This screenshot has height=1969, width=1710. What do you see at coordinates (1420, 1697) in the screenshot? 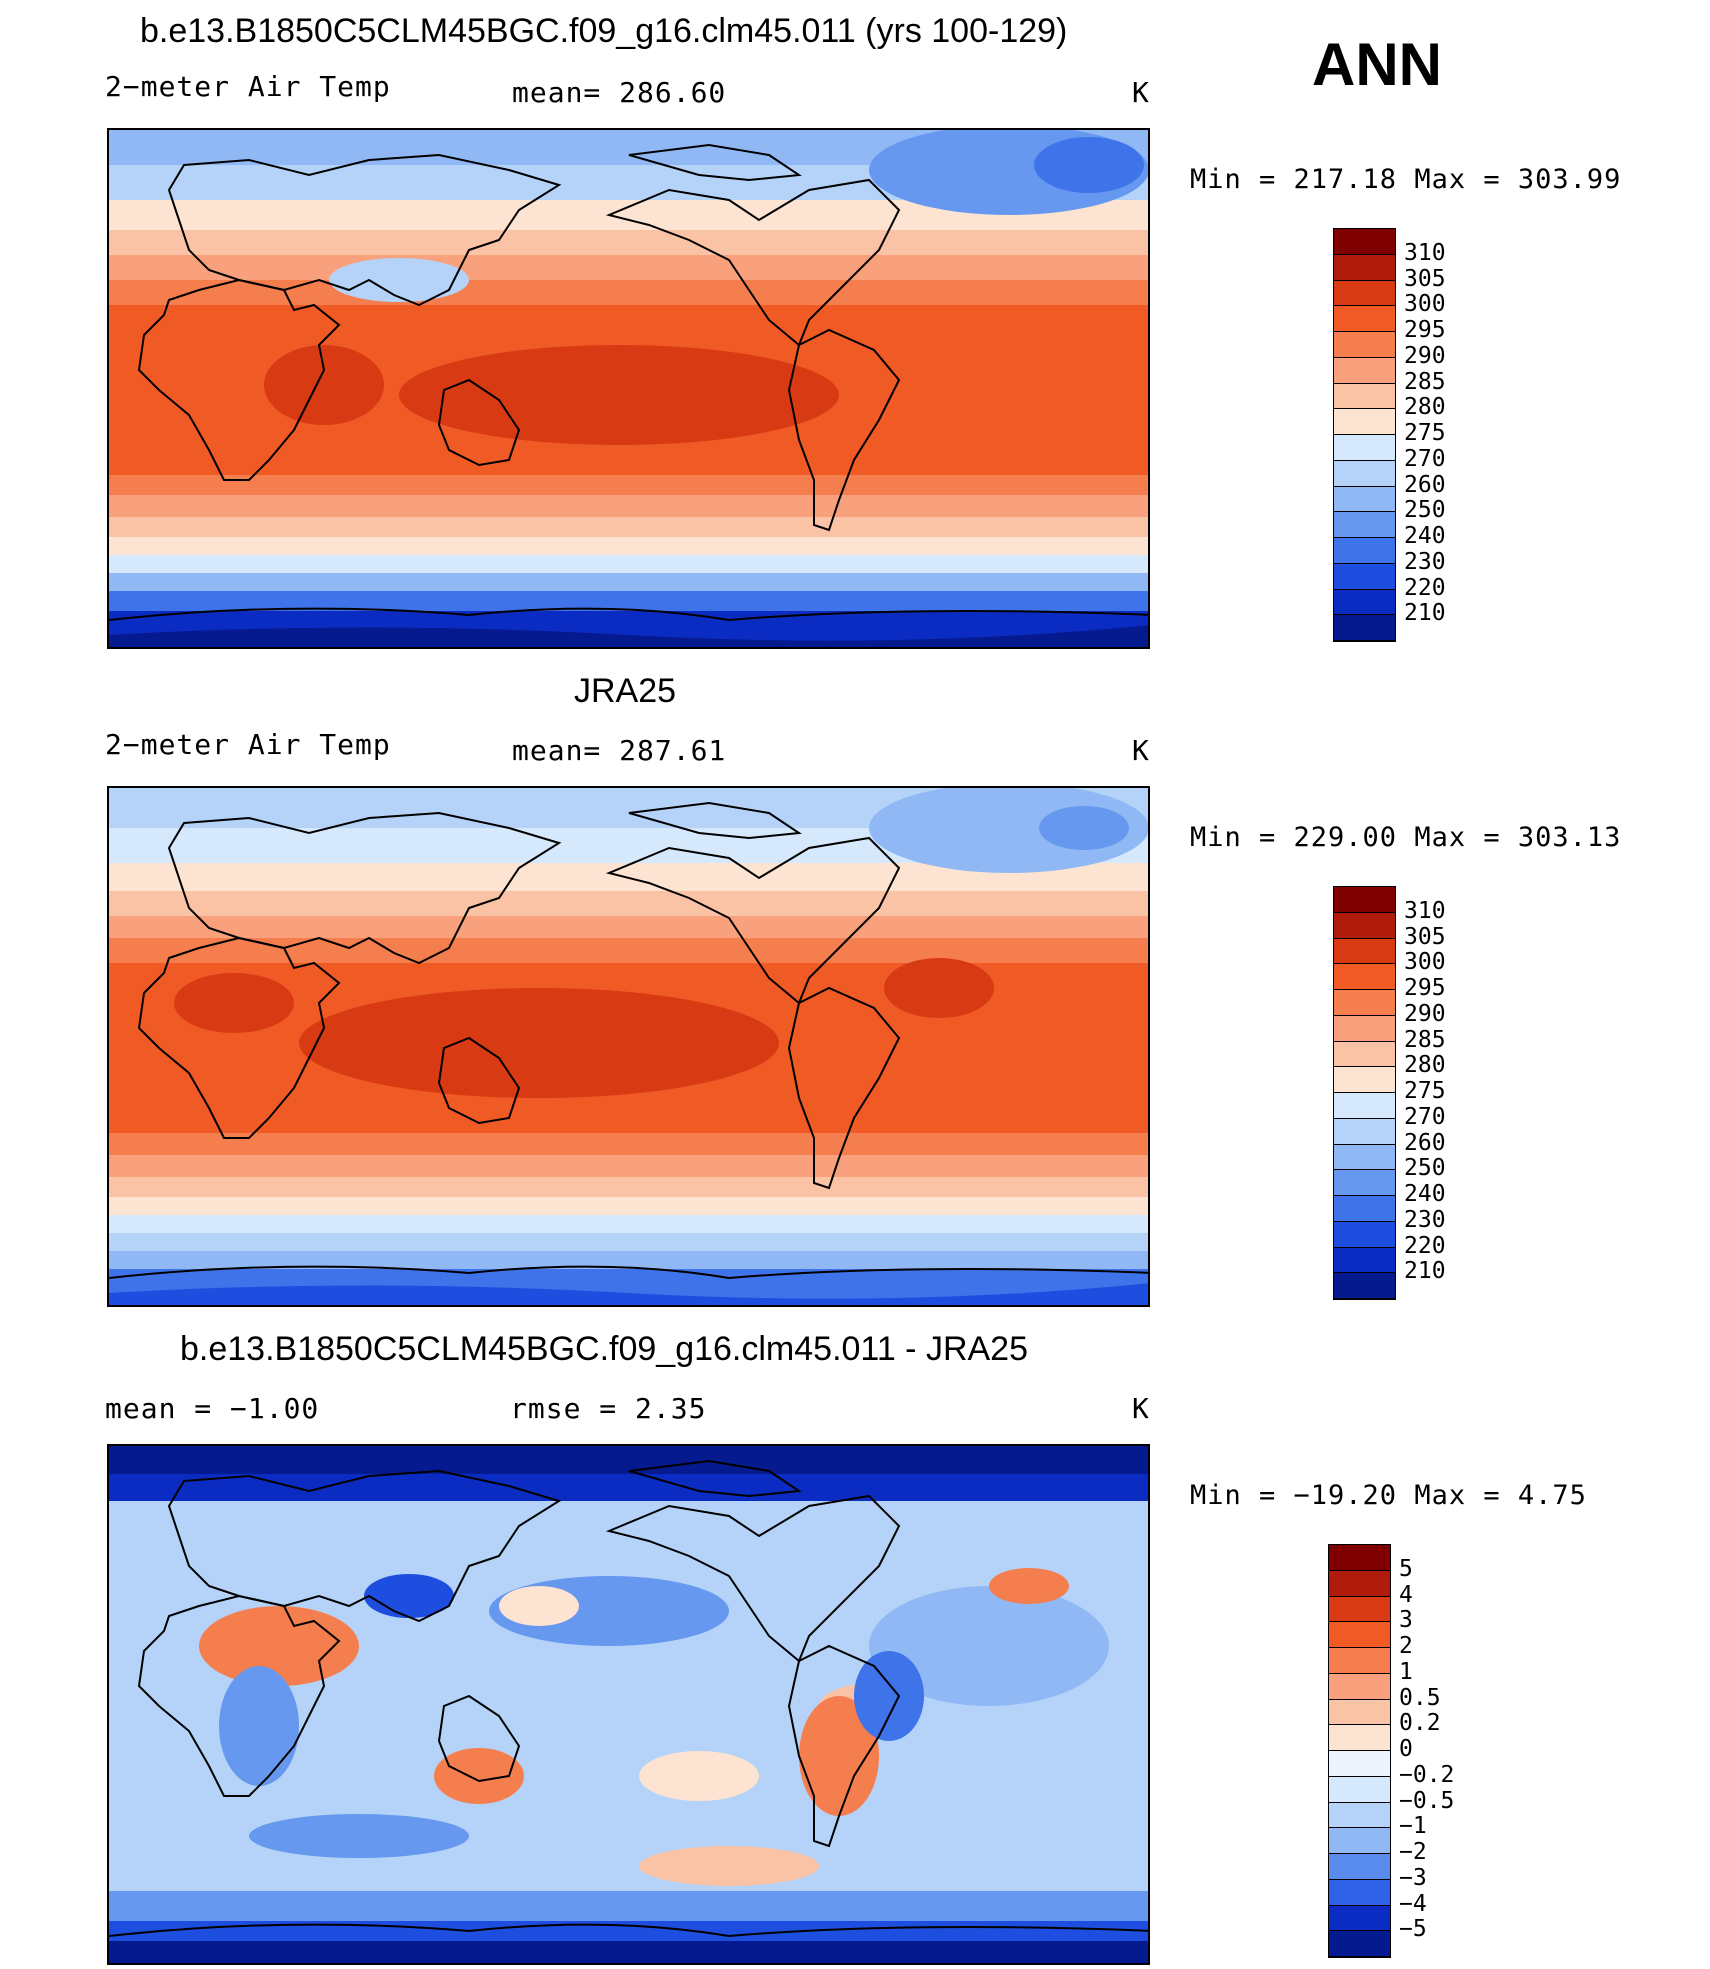
I see `colorbar-tick-label: 0.5` at bounding box center [1420, 1697].